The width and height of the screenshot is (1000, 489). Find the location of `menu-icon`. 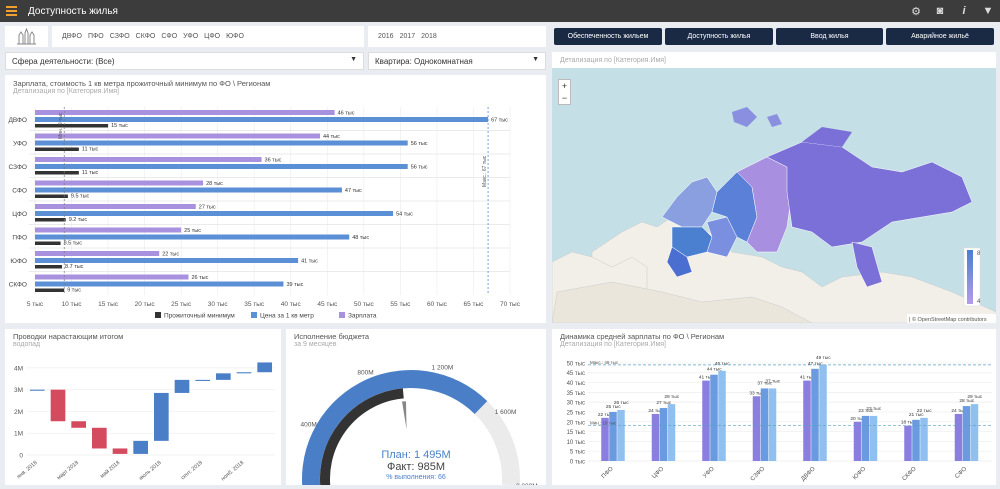

menu-icon is located at coordinates (11, 11).